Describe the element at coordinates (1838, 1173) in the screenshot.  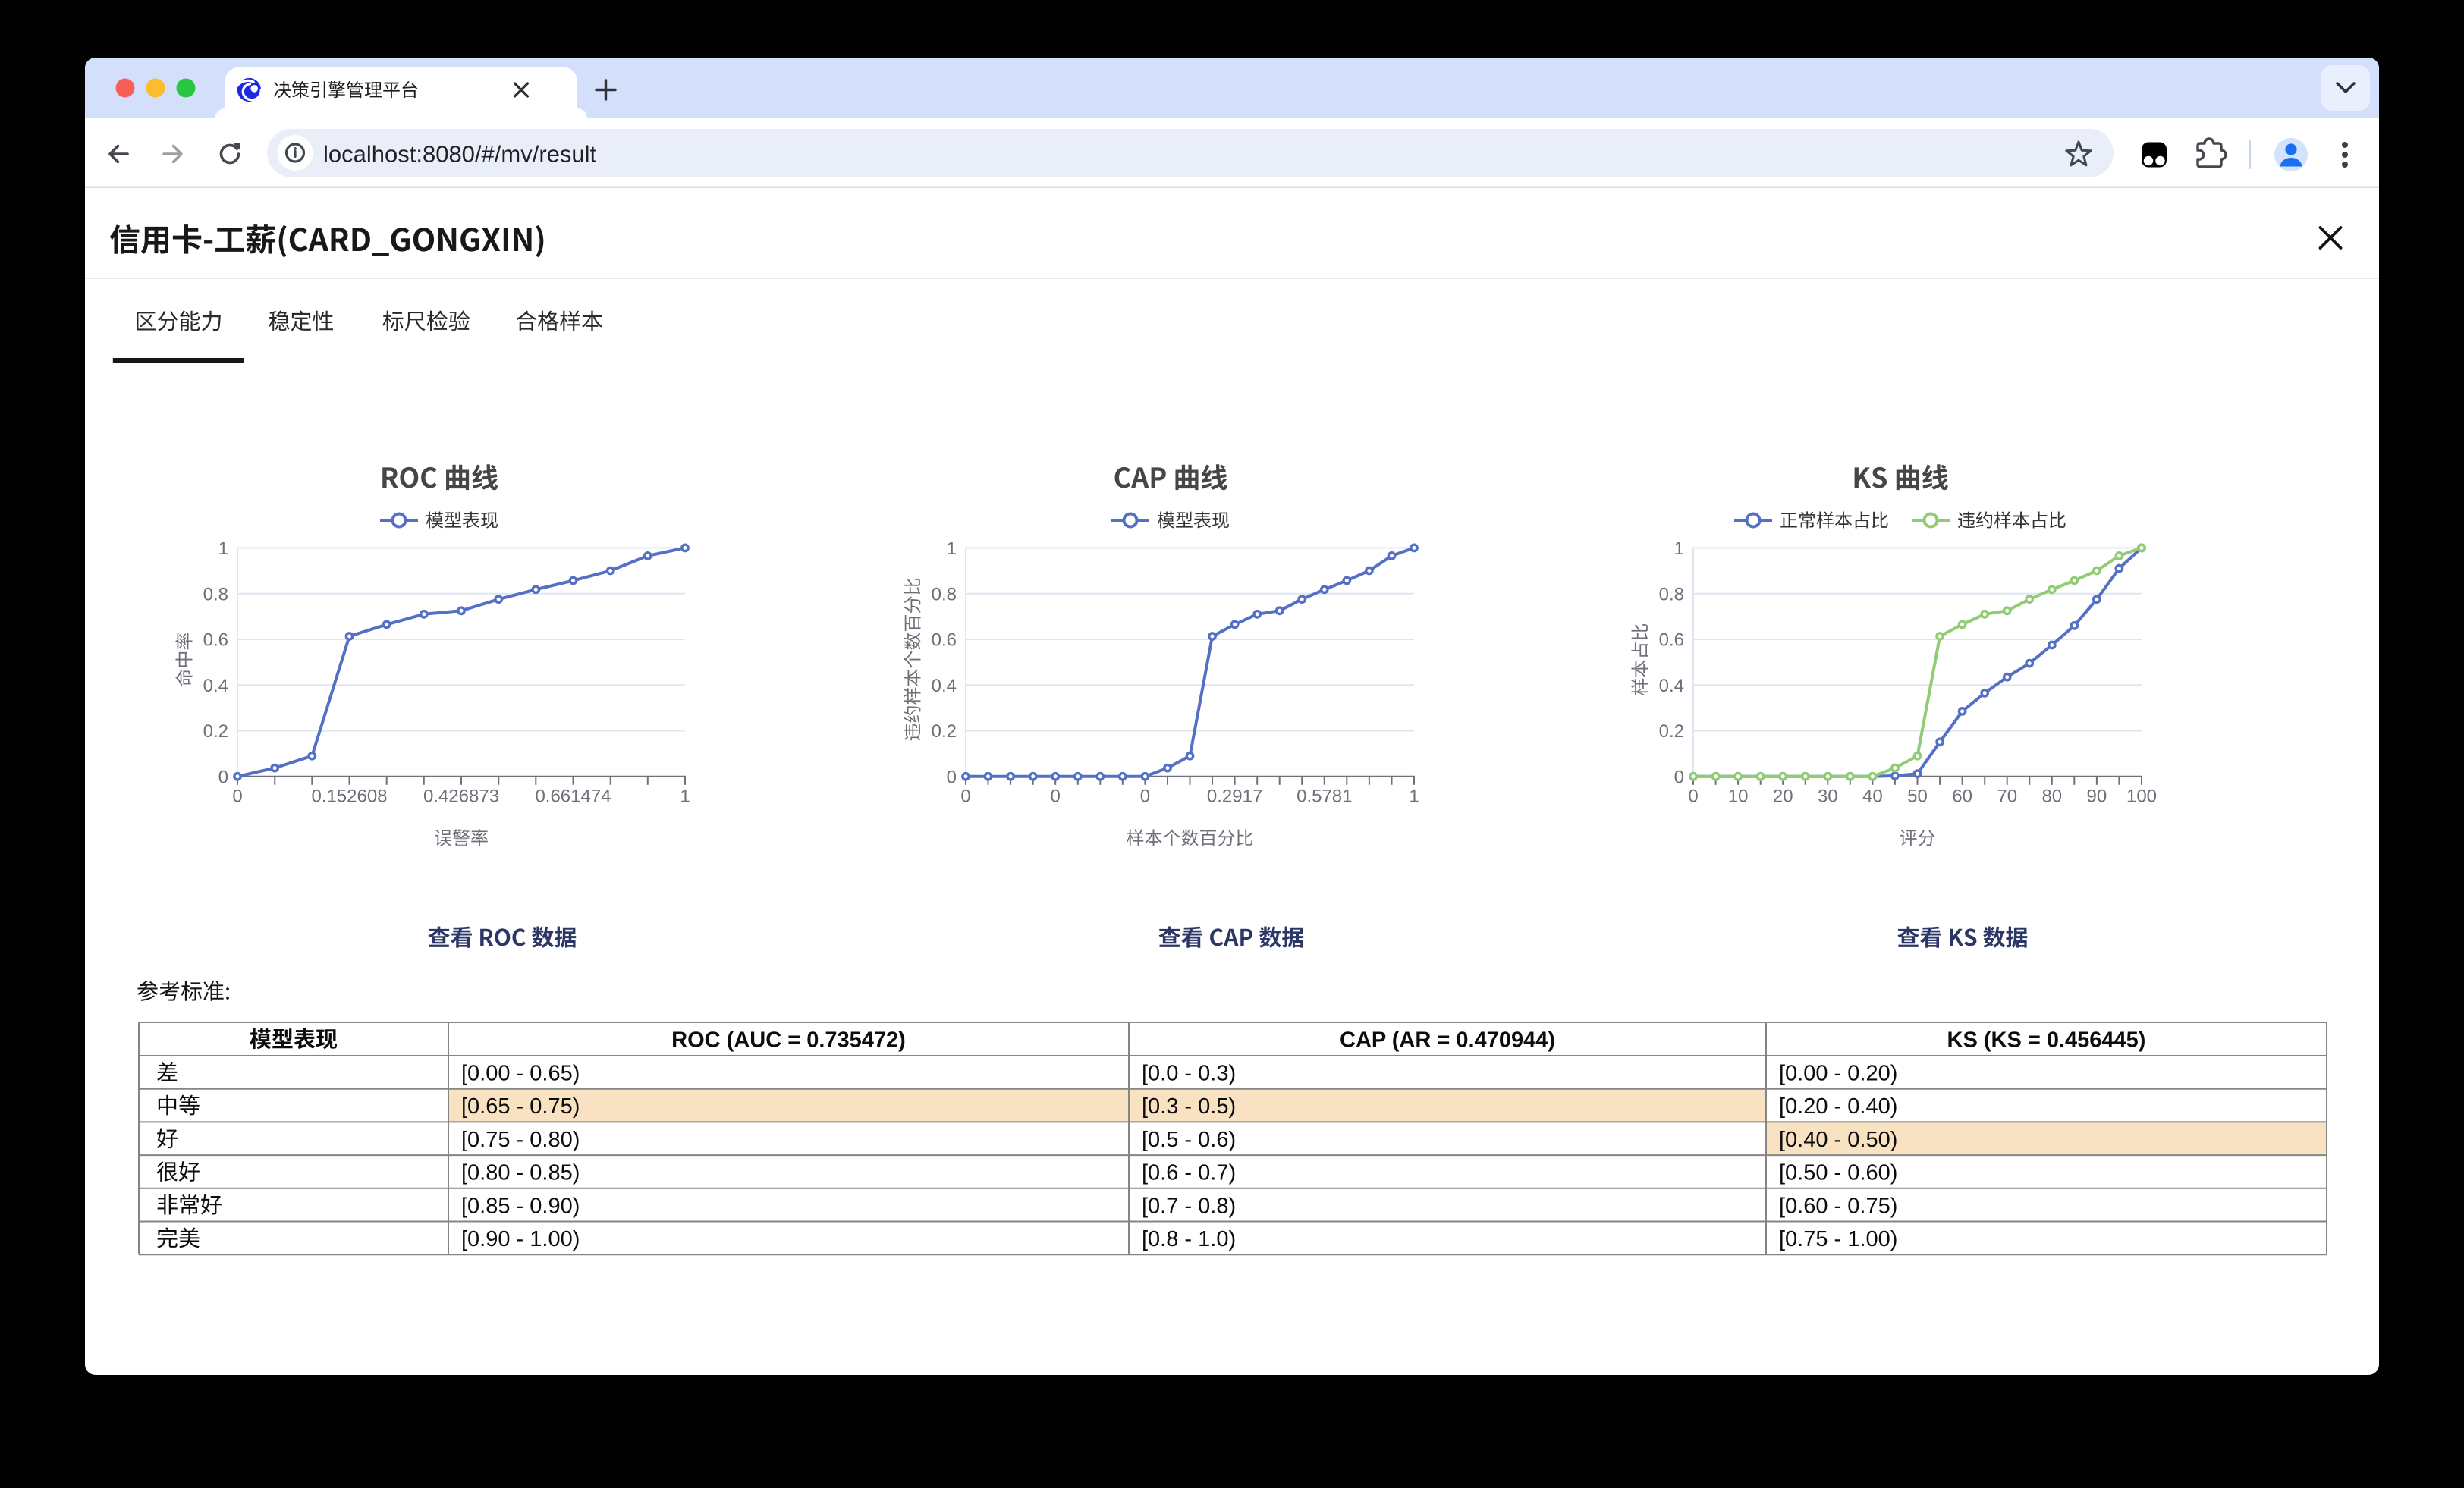
I see `svg-text: [0.50 - 0.60)` at that location.